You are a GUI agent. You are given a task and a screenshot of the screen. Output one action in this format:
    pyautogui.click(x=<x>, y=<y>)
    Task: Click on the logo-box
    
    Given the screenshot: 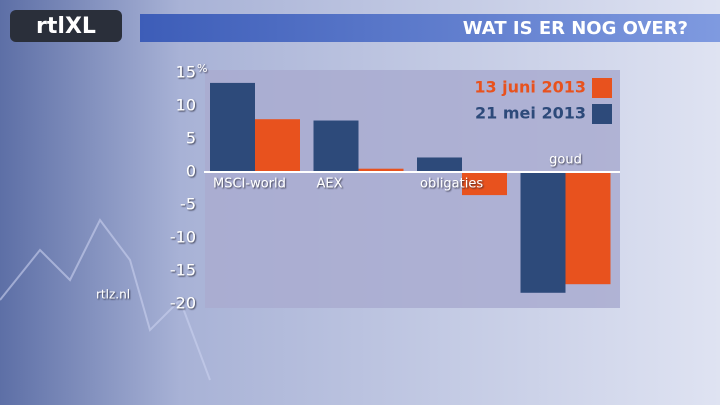 What is the action you would take?
    pyautogui.click(x=66, y=26)
    